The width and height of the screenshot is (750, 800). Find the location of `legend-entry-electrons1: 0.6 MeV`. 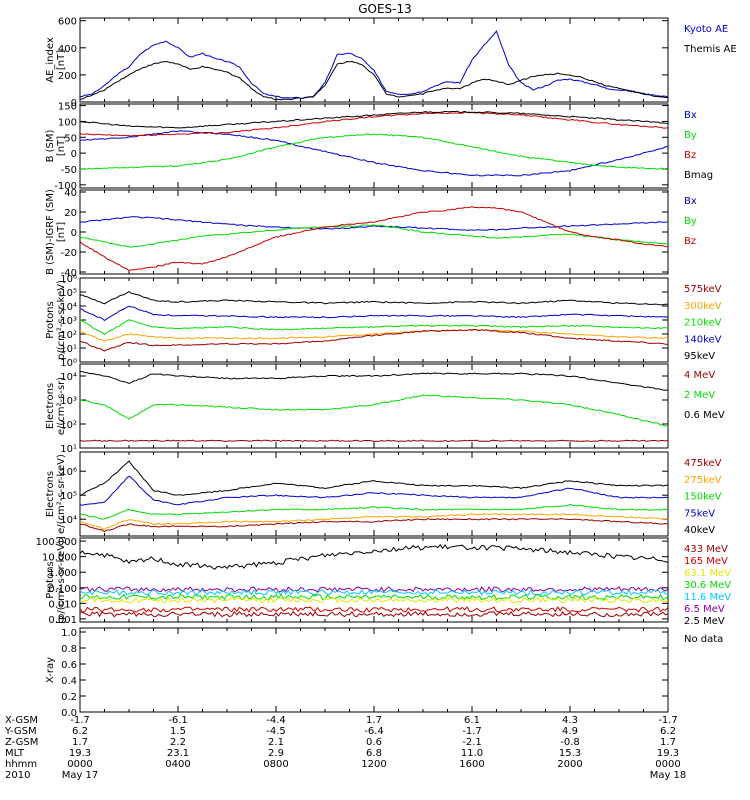

legend-entry-electrons1: 0.6 MeV is located at coordinates (704, 415).